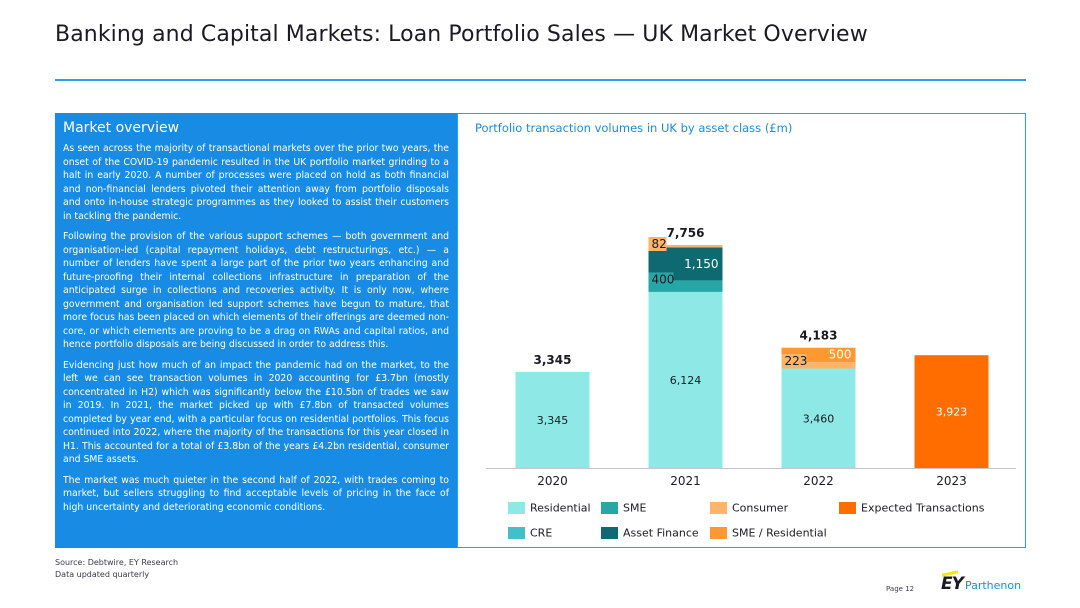  I want to click on ey-parthenon-logo: EY Parthenon, so click(981, 582).